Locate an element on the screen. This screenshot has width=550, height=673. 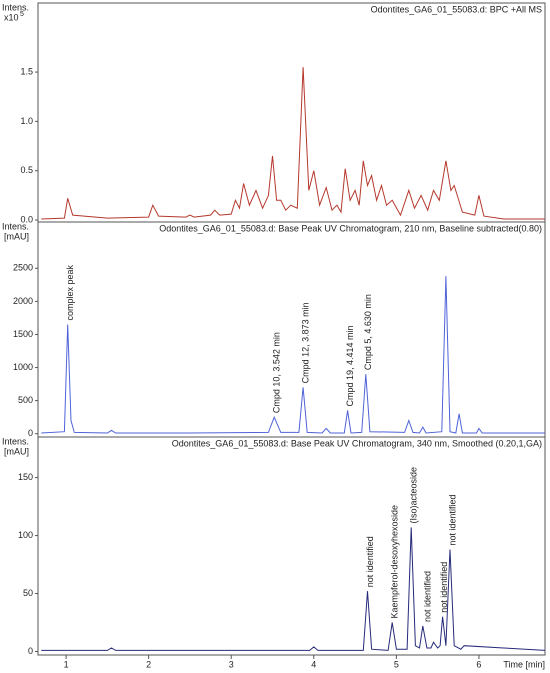
y-tick-label: 2500 is located at coordinates (23, 268).